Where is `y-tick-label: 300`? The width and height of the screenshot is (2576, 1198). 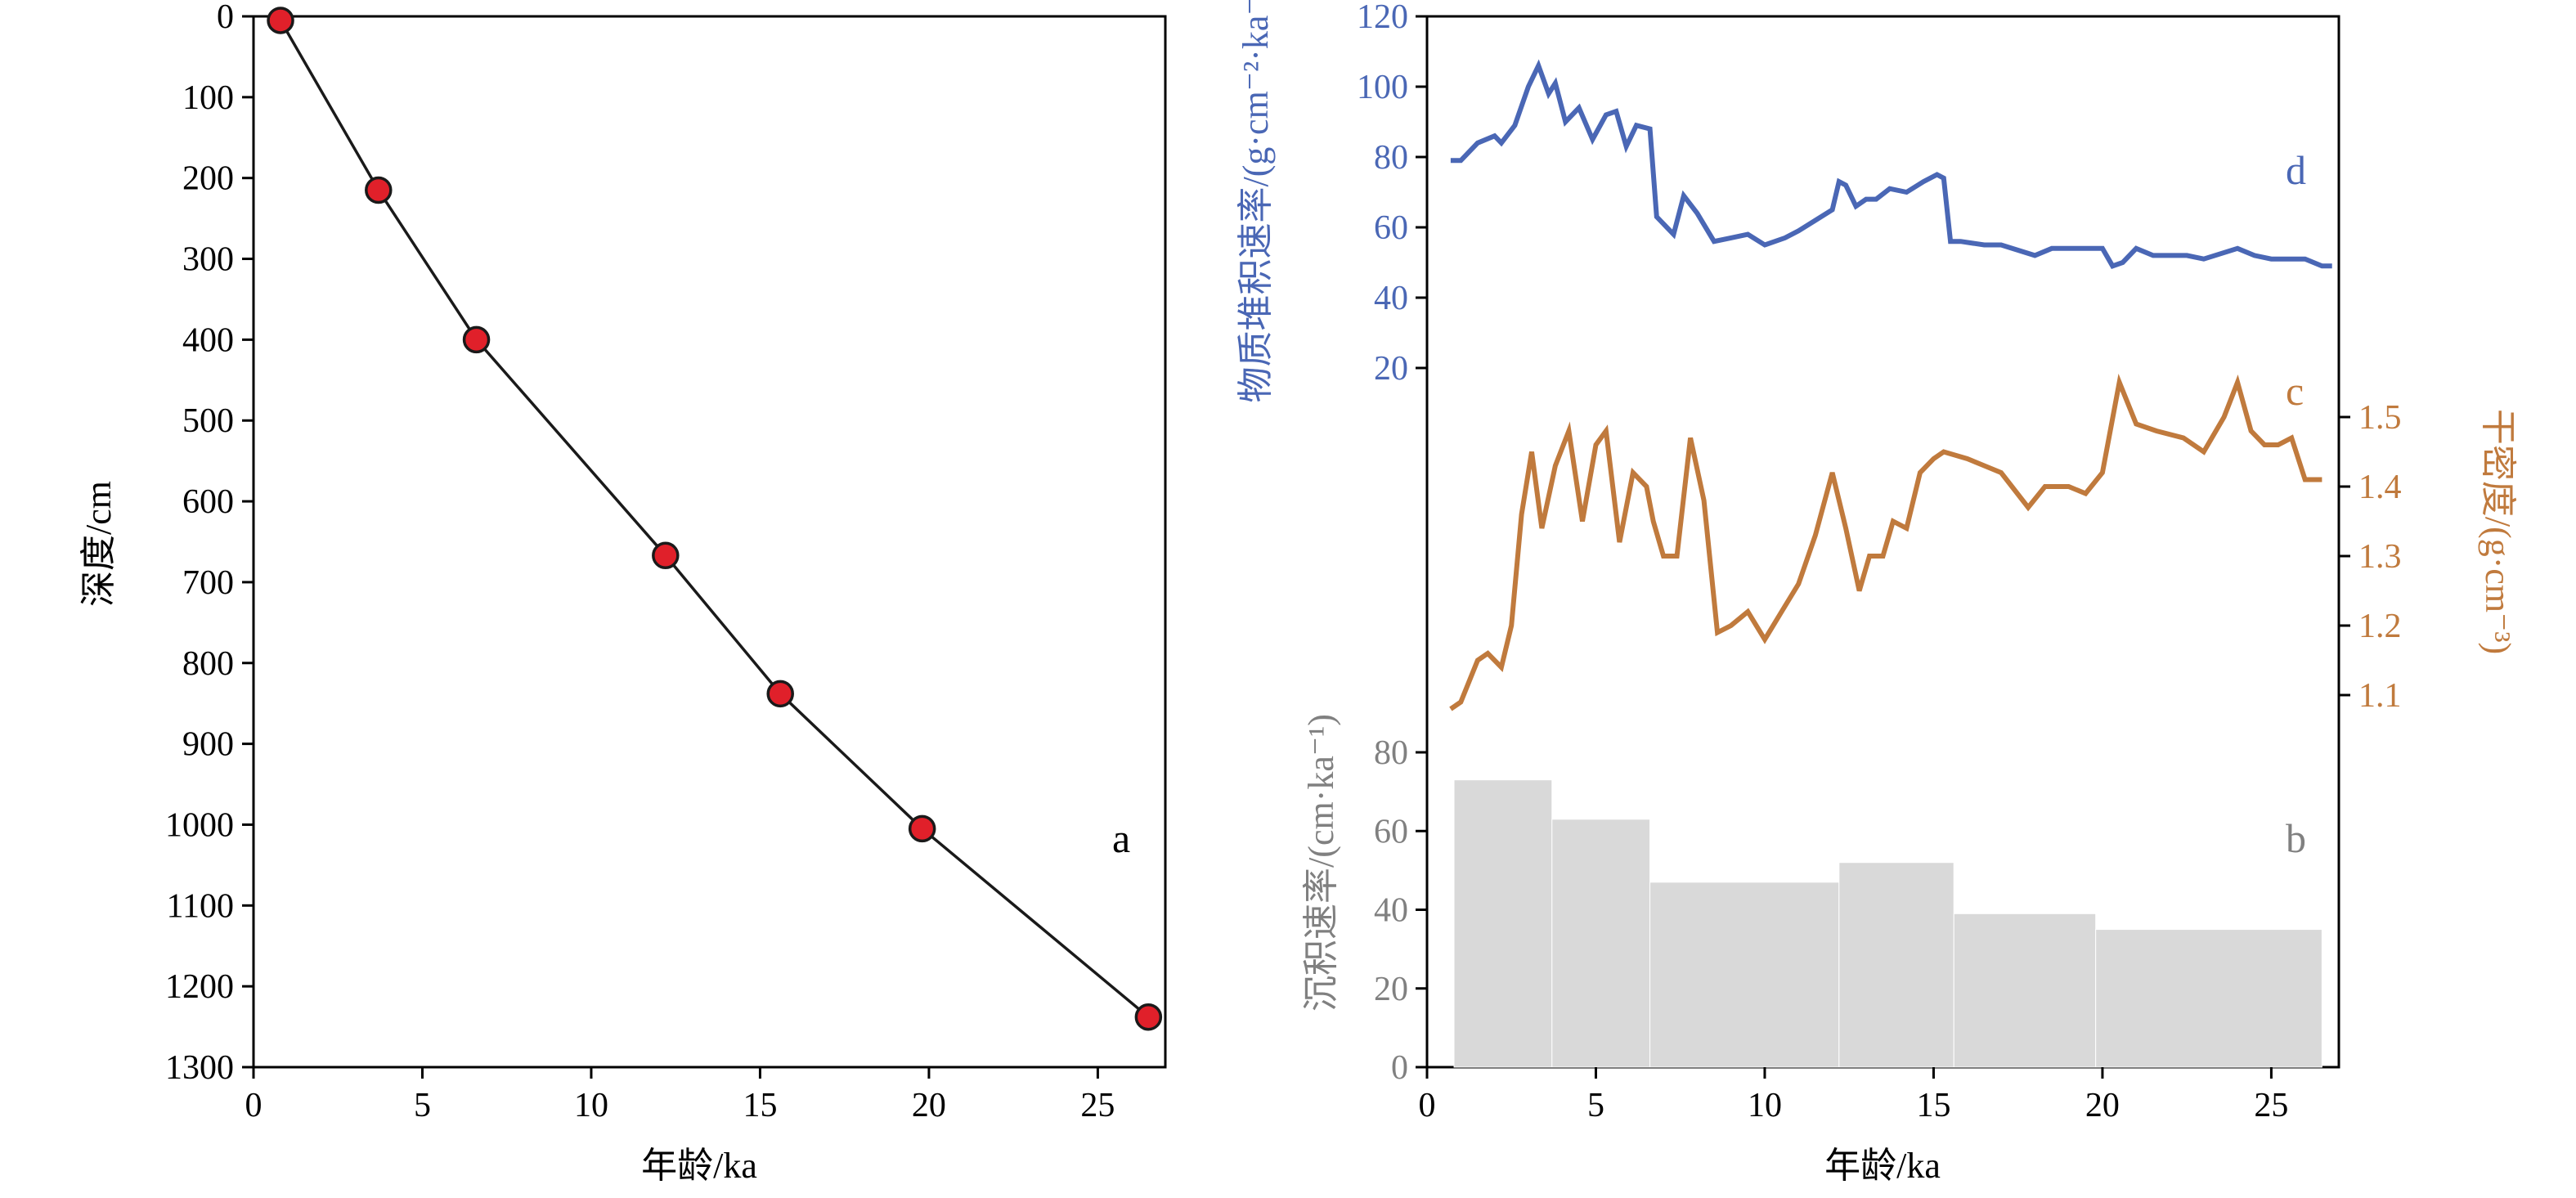 y-tick-label: 300 is located at coordinates (208, 260).